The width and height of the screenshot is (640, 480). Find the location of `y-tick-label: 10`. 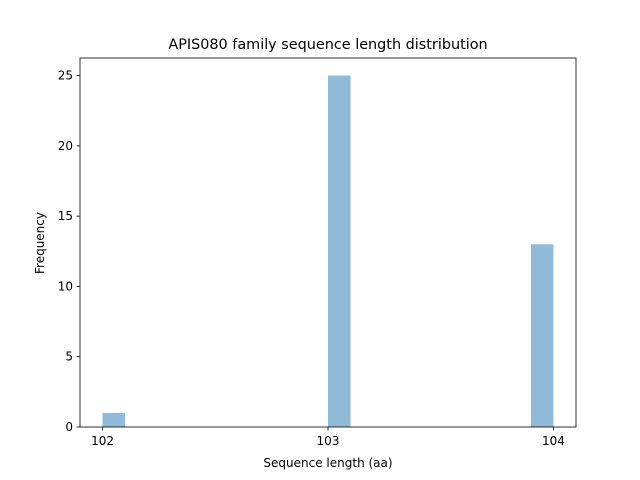

y-tick-label: 10 is located at coordinates (65, 286).